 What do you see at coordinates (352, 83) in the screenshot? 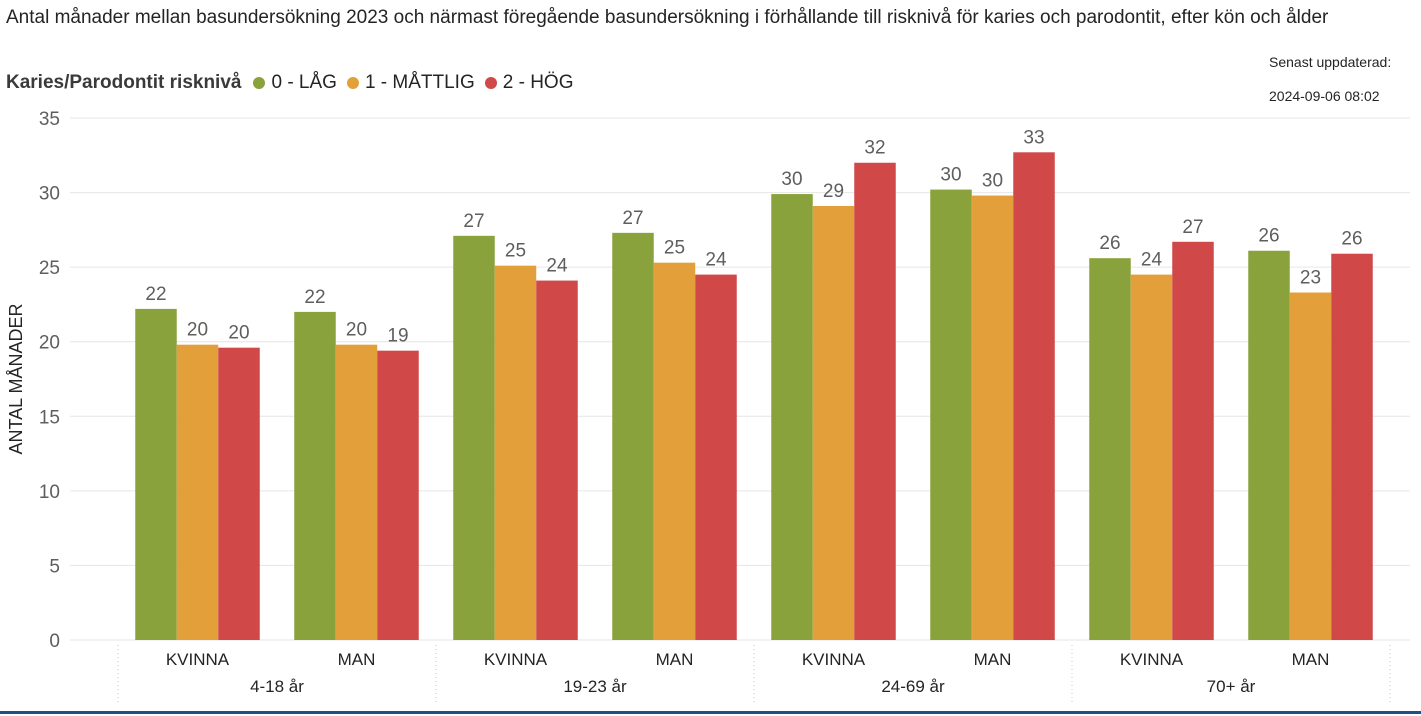
I see `legend-dot-moderate-icon` at bounding box center [352, 83].